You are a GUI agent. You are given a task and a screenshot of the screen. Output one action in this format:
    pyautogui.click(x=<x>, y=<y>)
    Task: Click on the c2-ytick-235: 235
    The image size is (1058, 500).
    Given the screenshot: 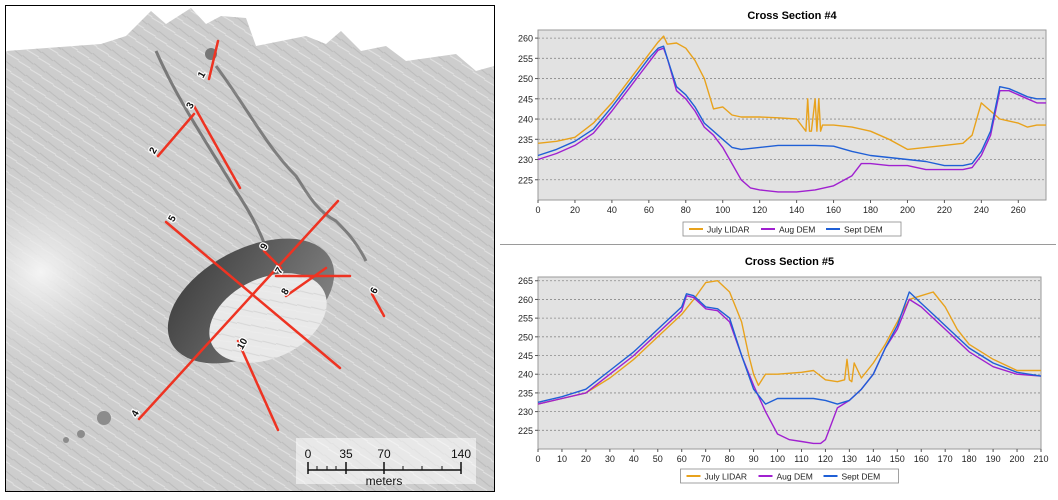 What is the action you would take?
    pyautogui.click(x=525, y=393)
    